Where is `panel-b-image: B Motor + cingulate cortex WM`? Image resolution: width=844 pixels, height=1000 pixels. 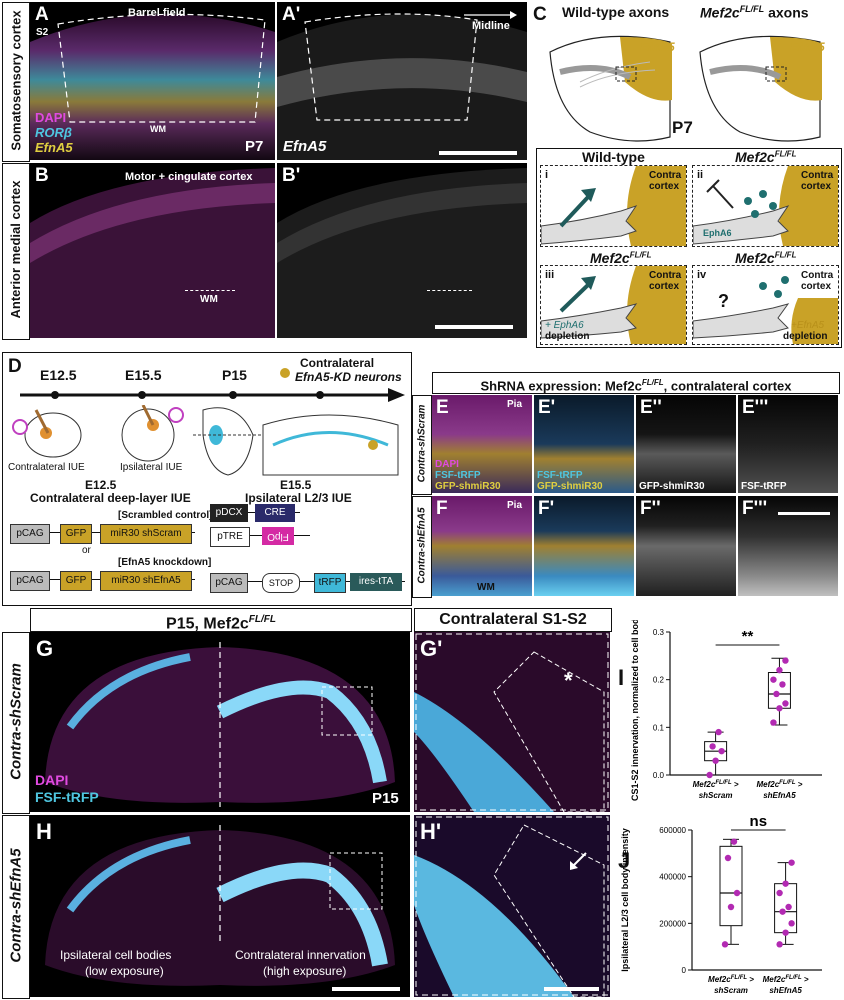 panel-b-image: B Motor + cingulate cortex WM is located at coordinates (152, 250).